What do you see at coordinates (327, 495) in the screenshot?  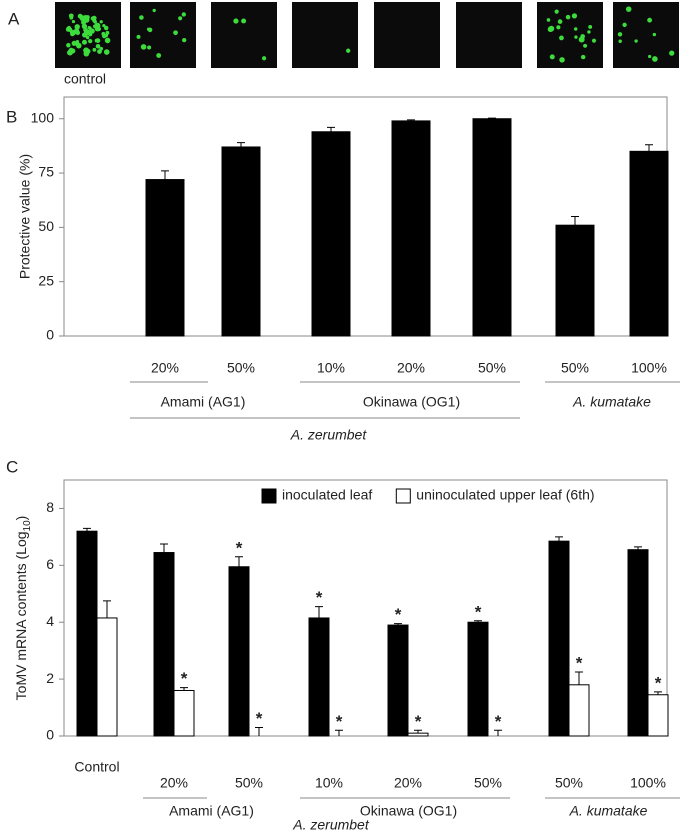 I see `legend-label: inoculated leaf` at bounding box center [327, 495].